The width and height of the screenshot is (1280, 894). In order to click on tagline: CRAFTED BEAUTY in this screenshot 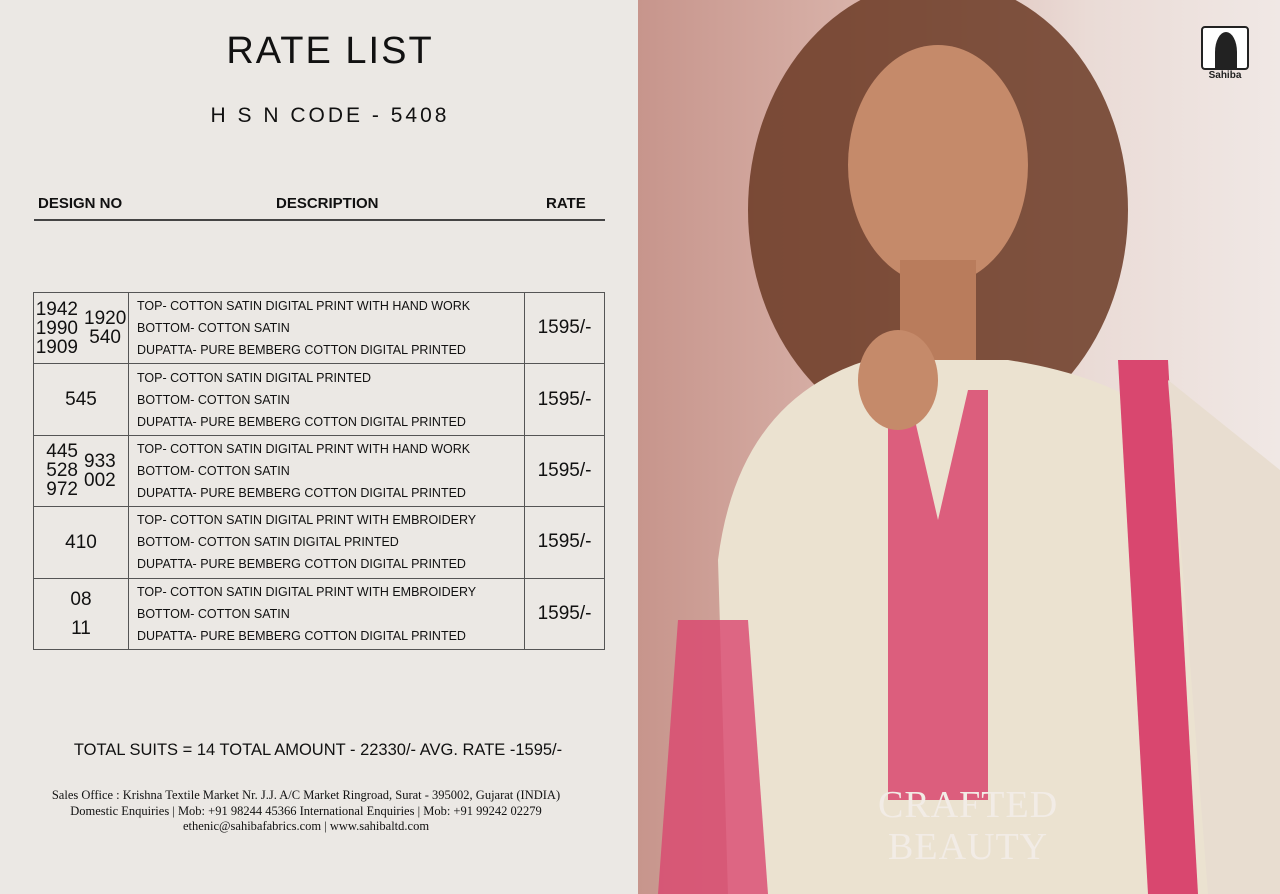, I will do `click(968, 826)`.